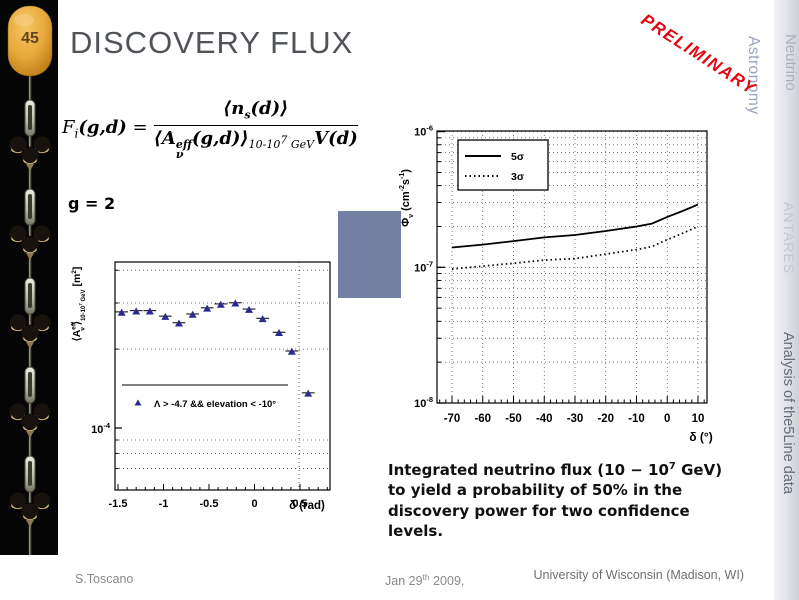 The width and height of the screenshot is (799, 600). Describe the element at coordinates (636, 419) in the screenshot. I see `svg-text: -10` at that location.